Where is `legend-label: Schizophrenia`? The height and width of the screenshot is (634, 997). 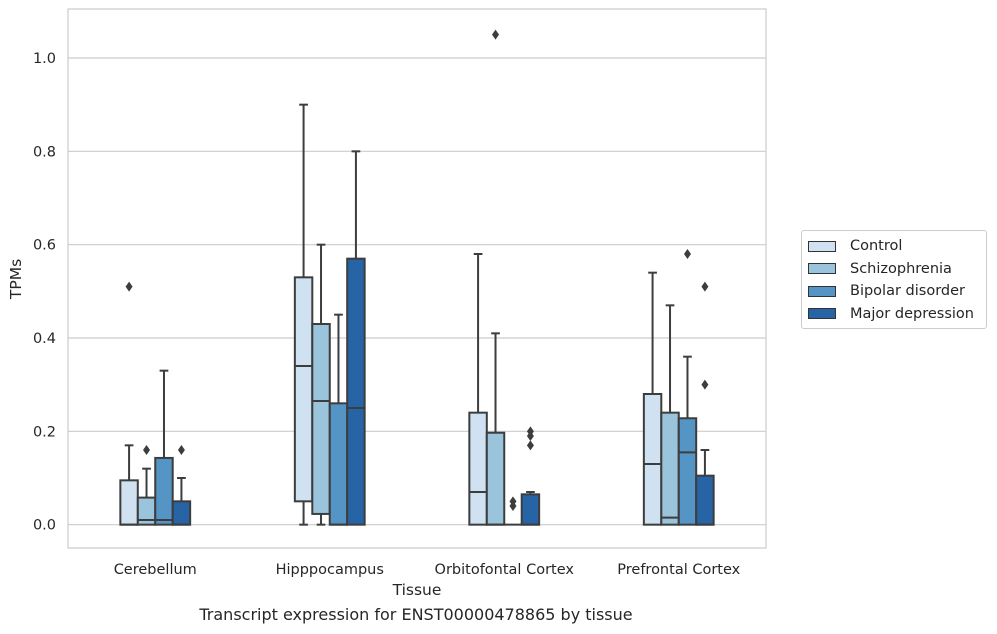 legend-label: Schizophrenia is located at coordinates (901, 268).